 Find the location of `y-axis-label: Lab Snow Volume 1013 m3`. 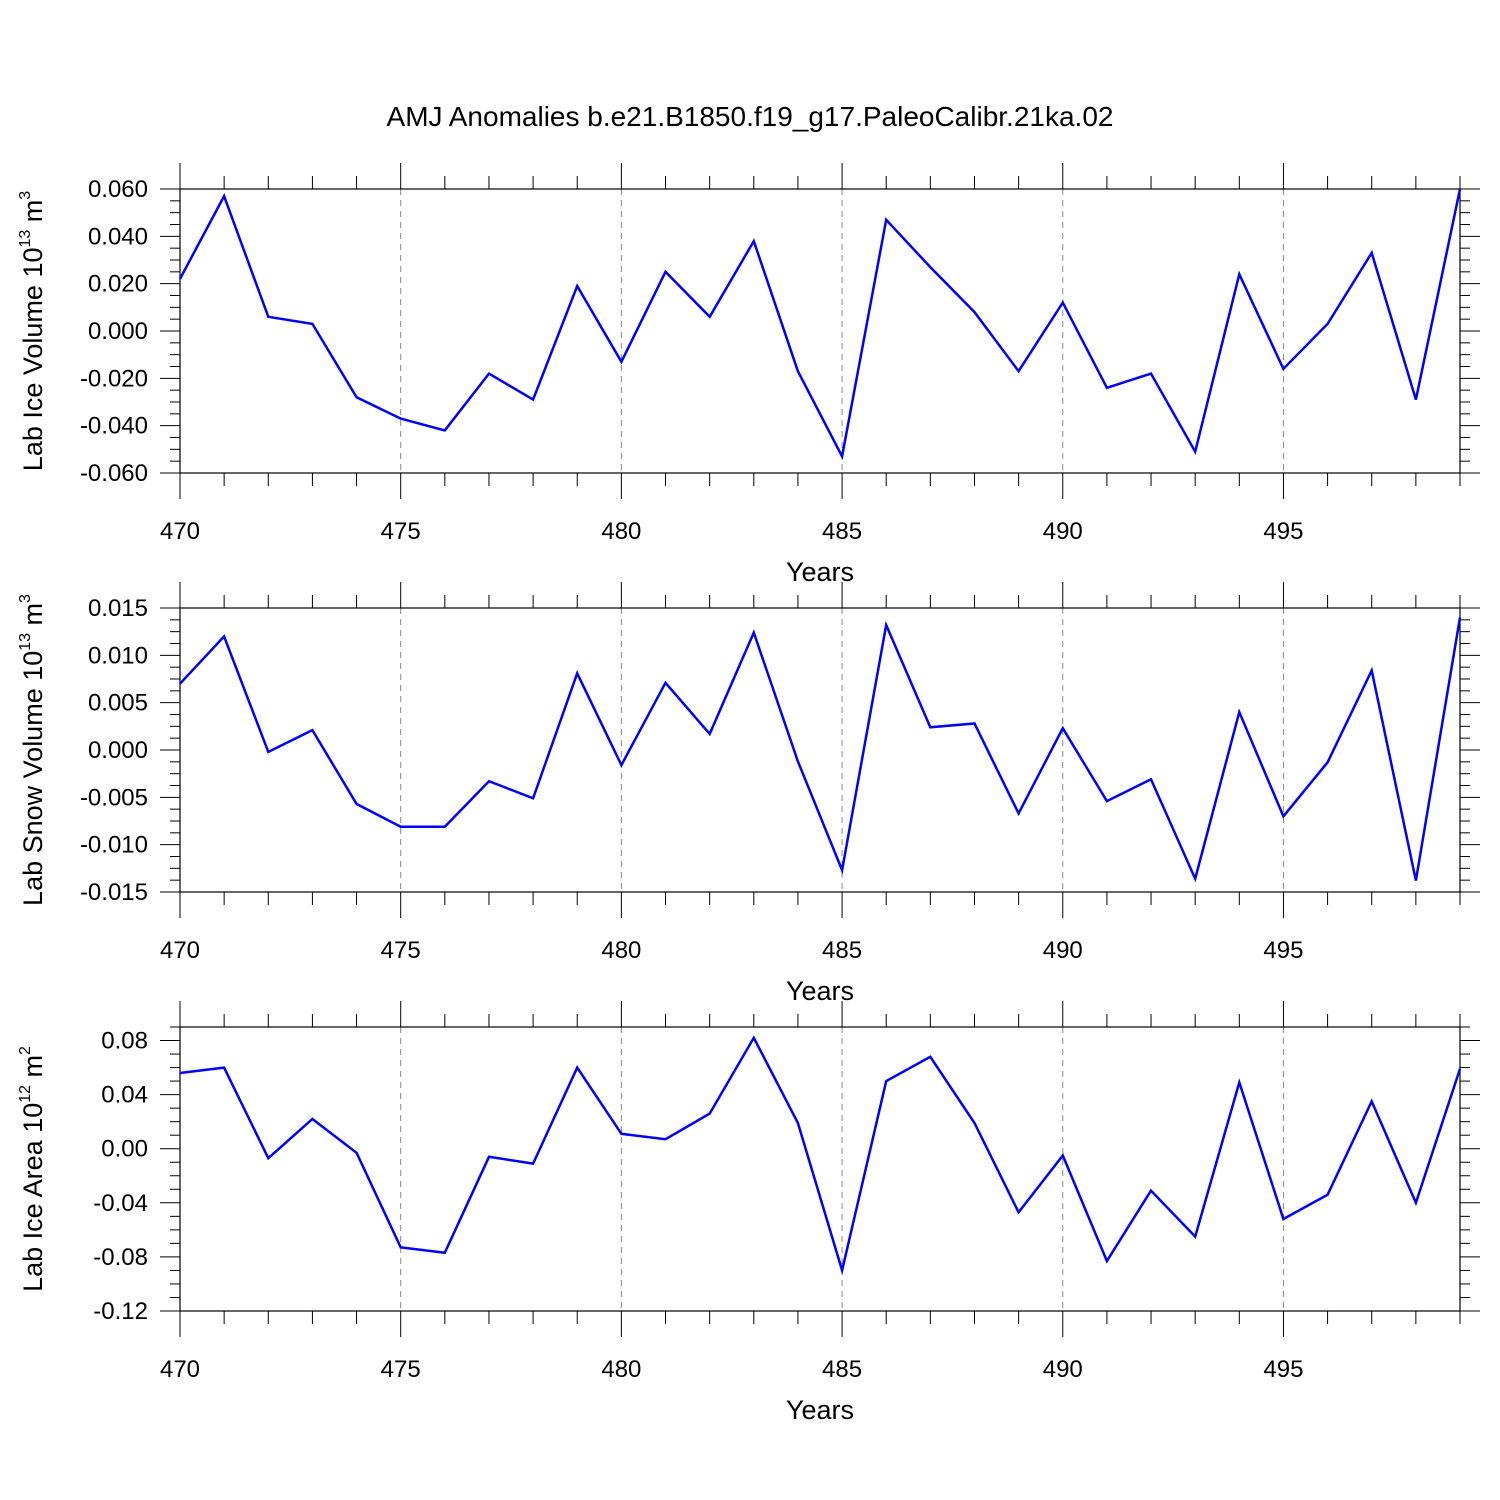

y-axis-label: Lab Snow Volume 1013 m3 is located at coordinates (32, 750).